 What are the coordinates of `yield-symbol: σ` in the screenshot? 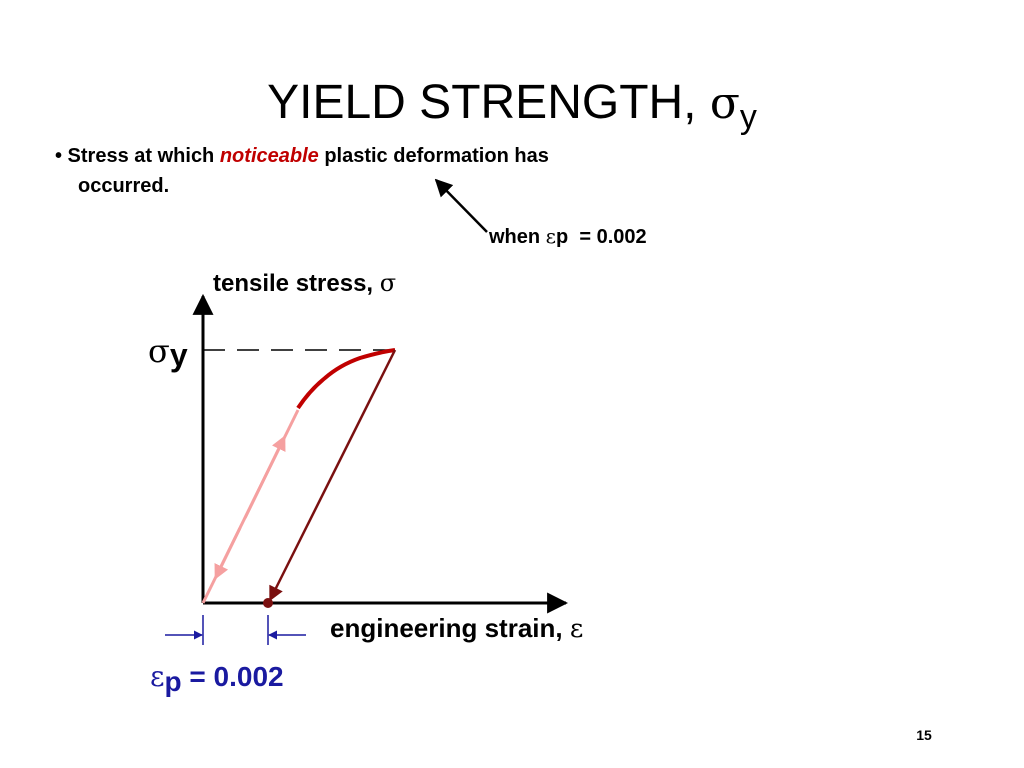 It's located at (159, 351).